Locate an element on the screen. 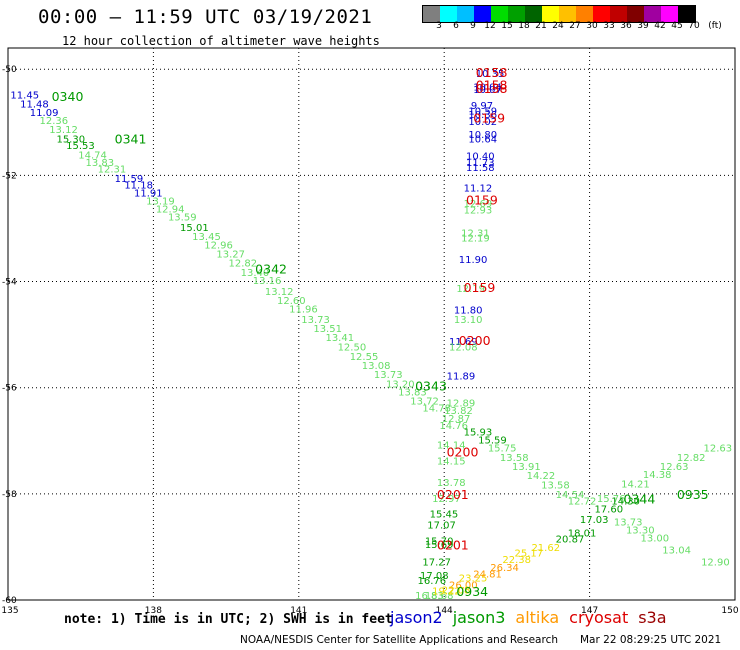 The image size is (740, 650). y-tick-label: -52 is located at coordinates (9, 176).